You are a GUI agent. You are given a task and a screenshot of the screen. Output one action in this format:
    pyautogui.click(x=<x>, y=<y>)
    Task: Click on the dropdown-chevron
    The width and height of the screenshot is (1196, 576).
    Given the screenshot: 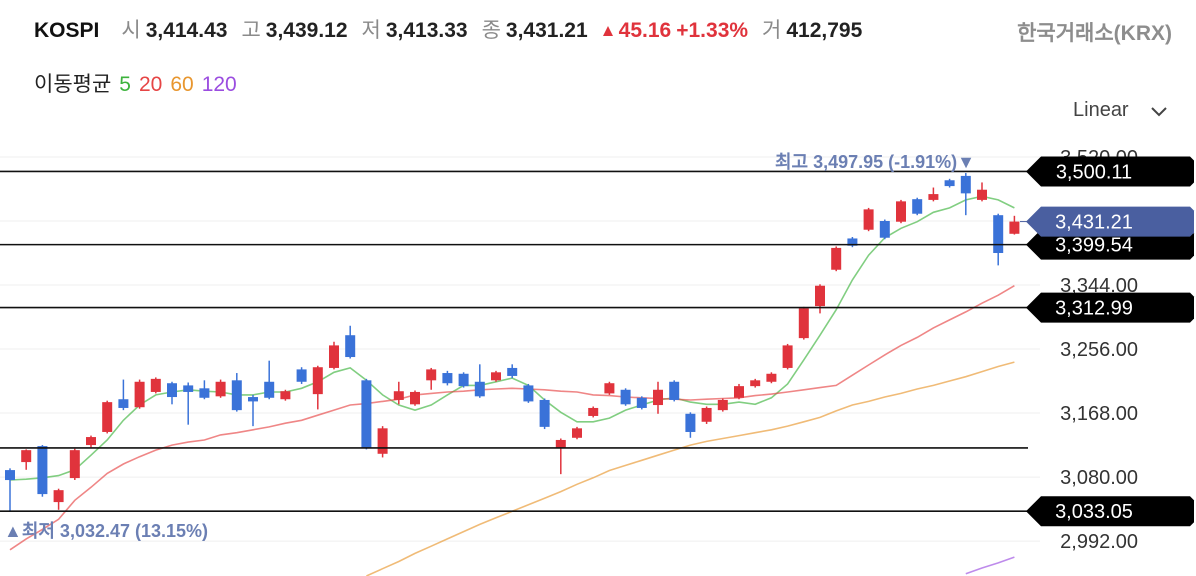 What is the action you would take?
    pyautogui.click(x=1159, y=112)
    